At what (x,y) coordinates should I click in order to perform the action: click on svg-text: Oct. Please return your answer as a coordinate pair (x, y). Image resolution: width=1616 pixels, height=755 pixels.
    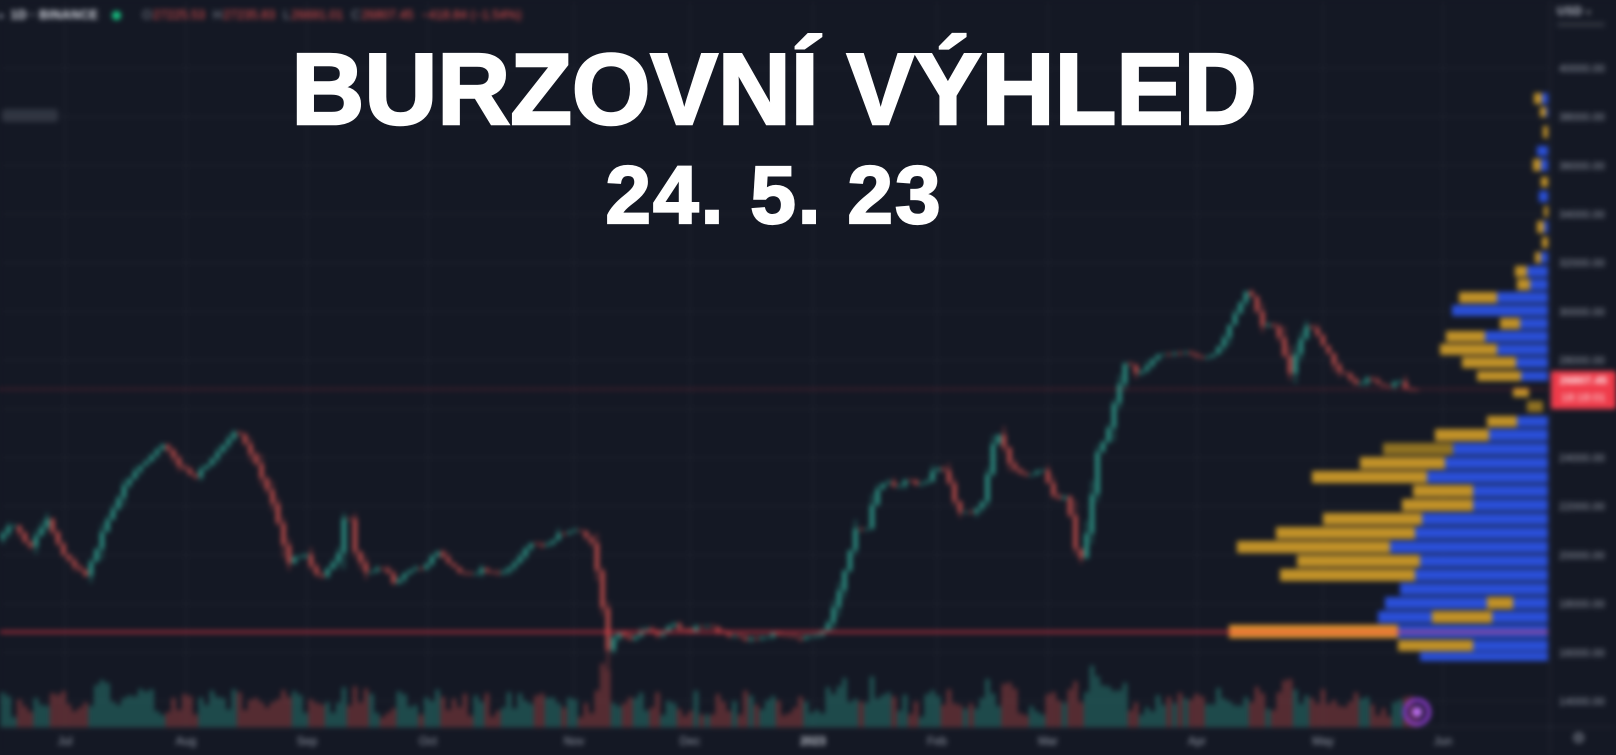
    Looking at the image, I should click on (428, 742).